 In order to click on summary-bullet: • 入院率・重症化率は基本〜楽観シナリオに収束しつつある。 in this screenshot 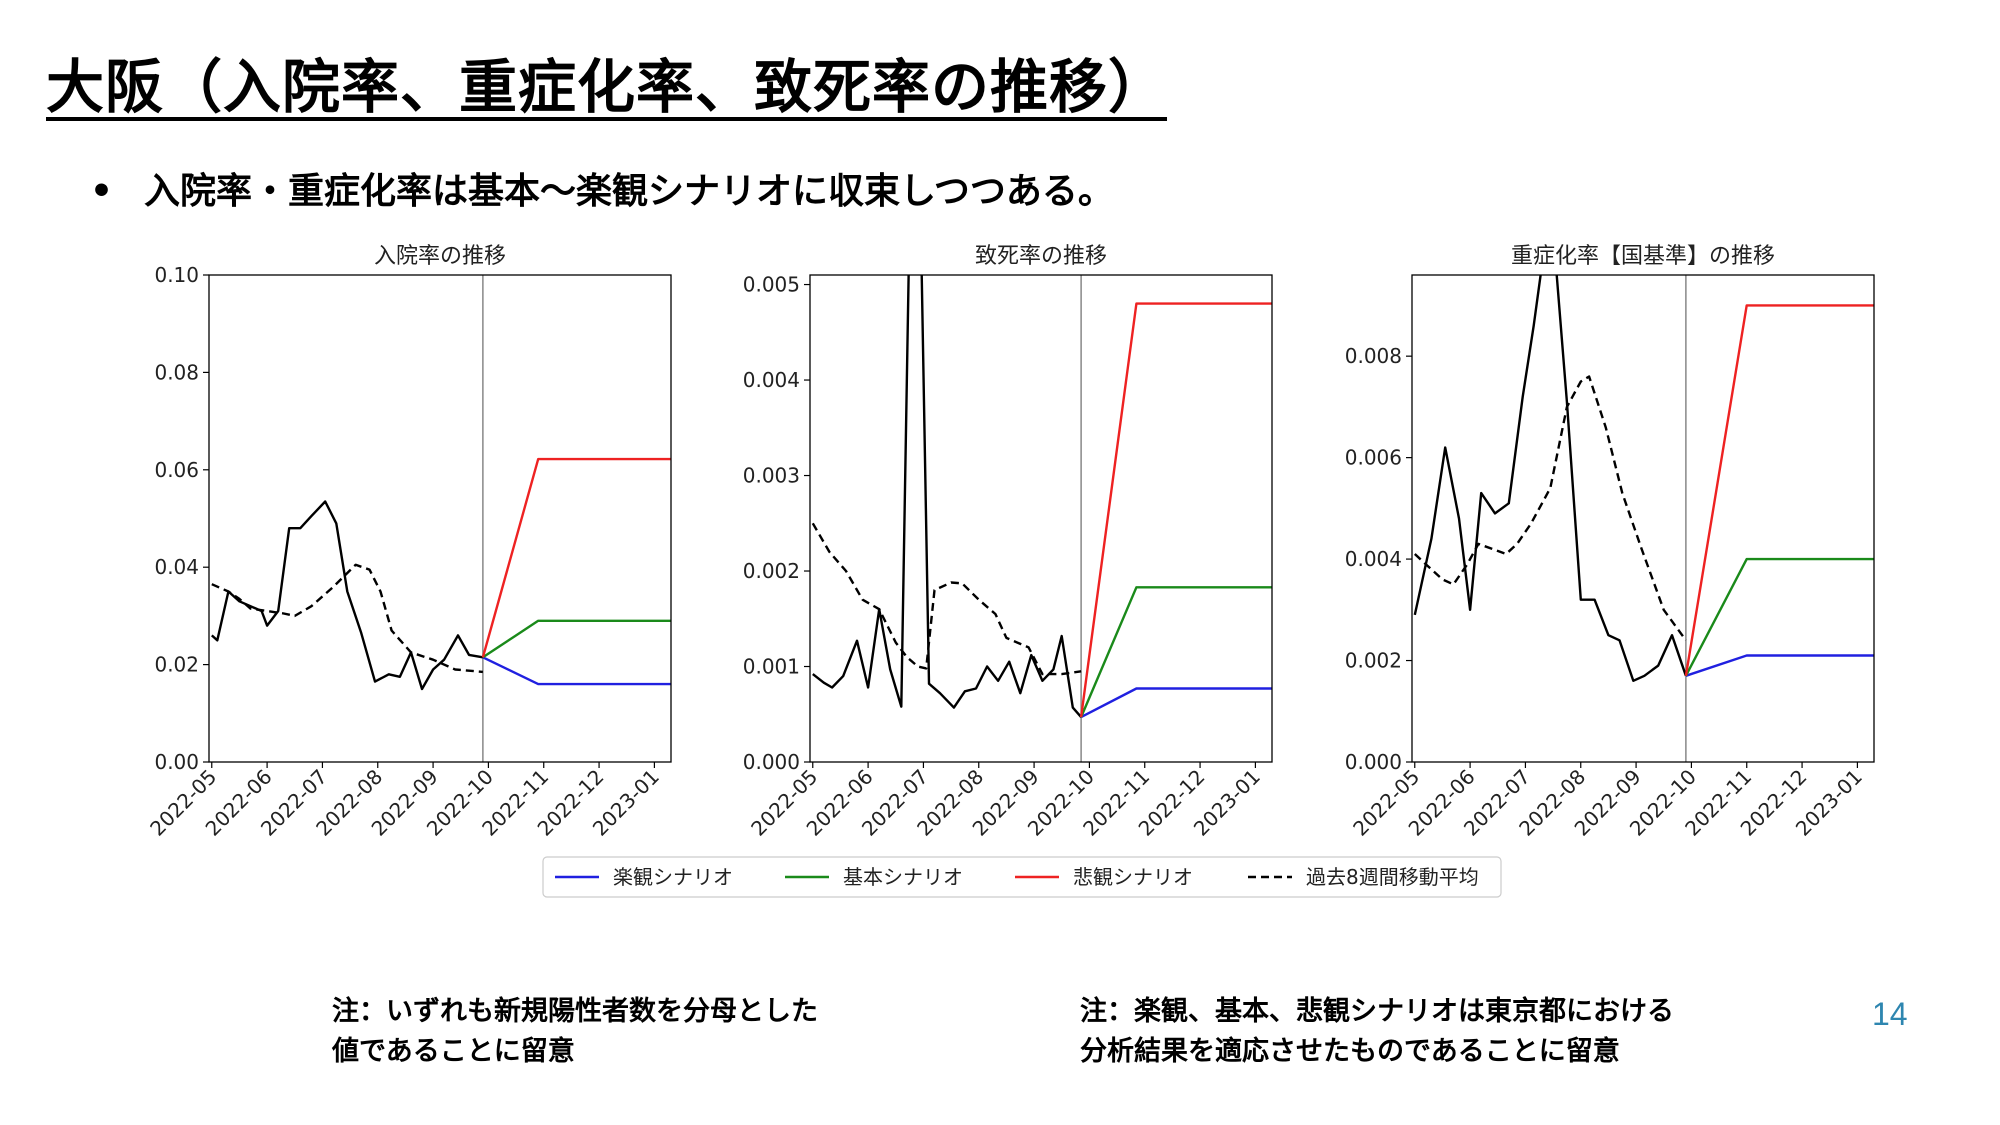, I will do `click(602, 188)`.